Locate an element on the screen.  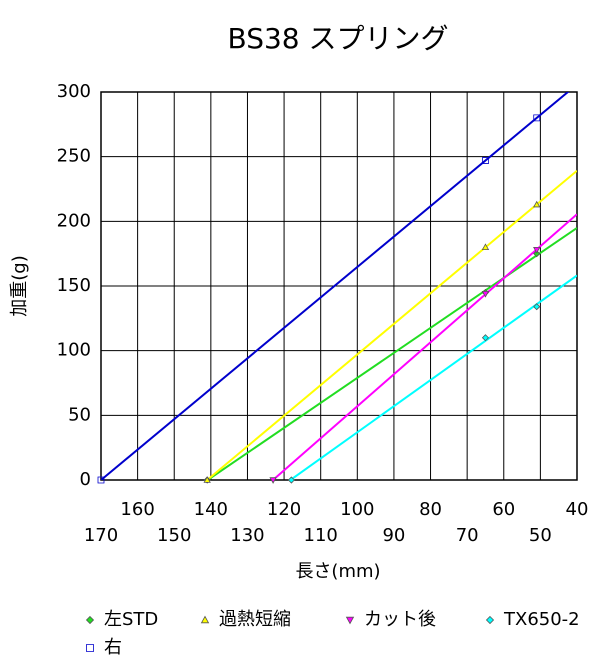
legend-label: 左STD is located at coordinates (131, 619).